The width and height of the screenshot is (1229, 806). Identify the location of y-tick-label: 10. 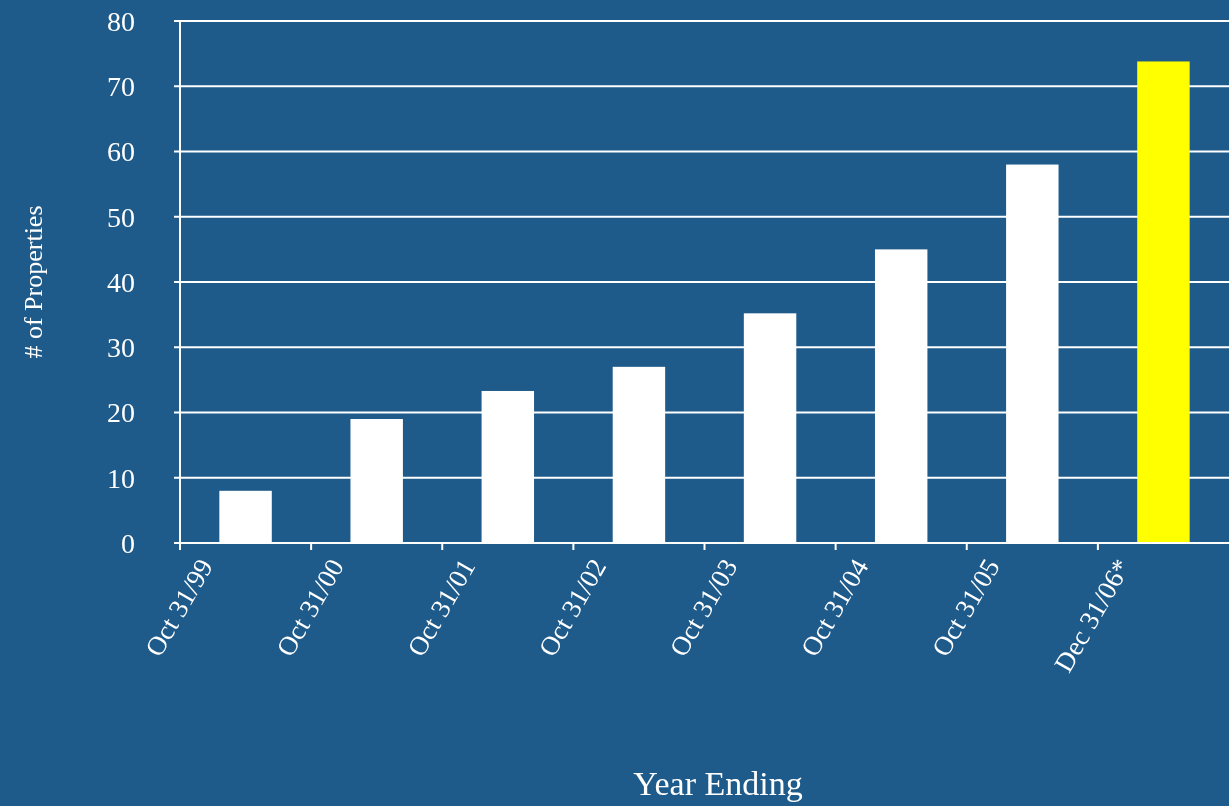
(121, 478).